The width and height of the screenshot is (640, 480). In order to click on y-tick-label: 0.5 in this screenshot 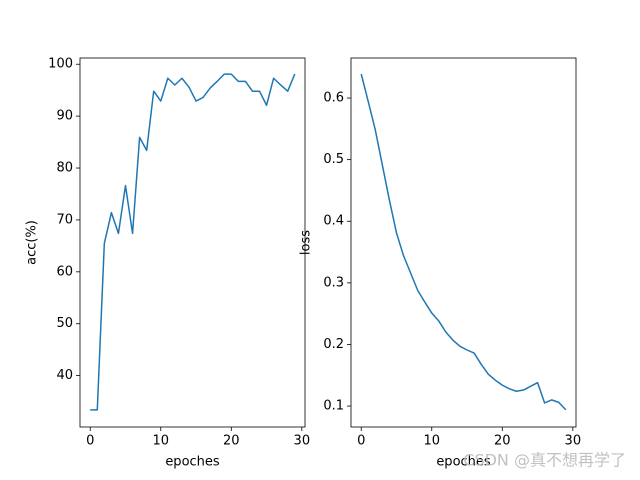, I will do `click(333, 159)`.